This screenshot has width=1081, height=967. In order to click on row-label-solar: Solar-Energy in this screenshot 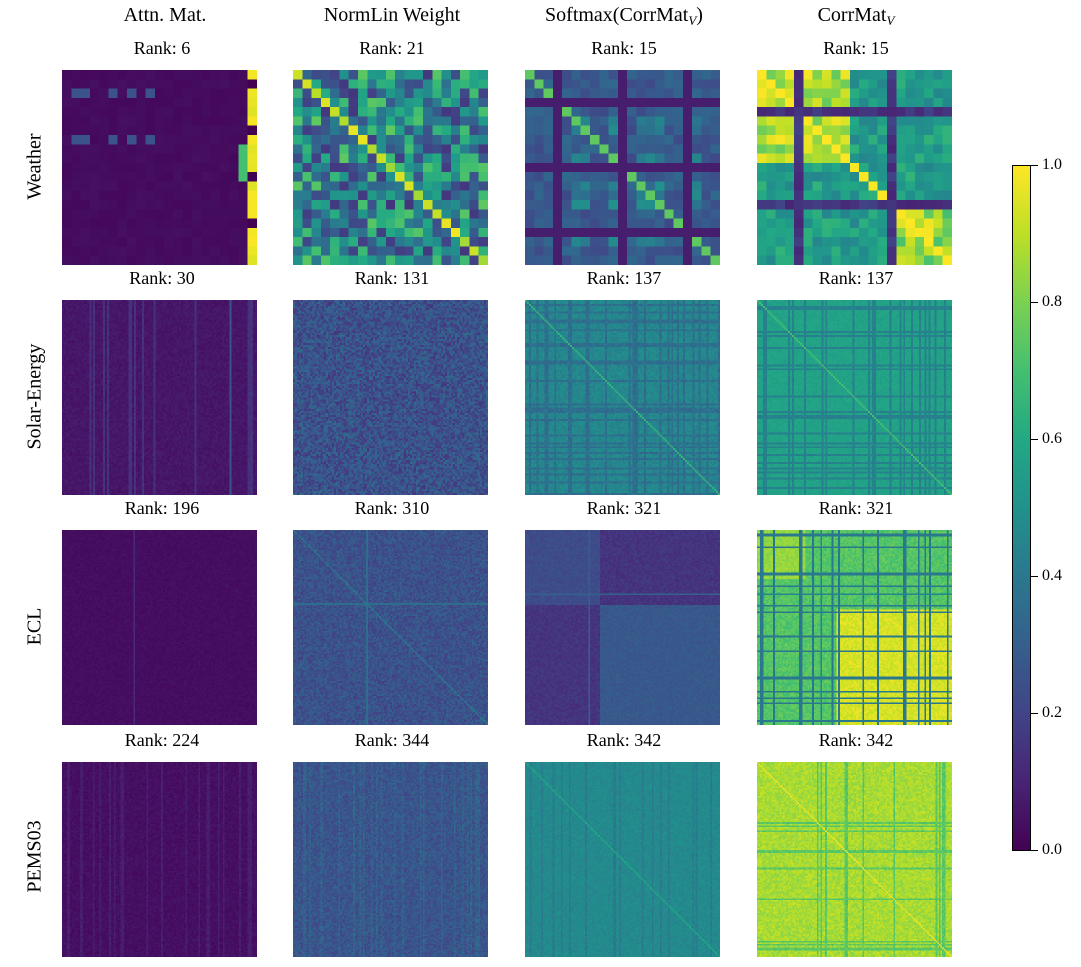, I will do `click(34, 396)`.